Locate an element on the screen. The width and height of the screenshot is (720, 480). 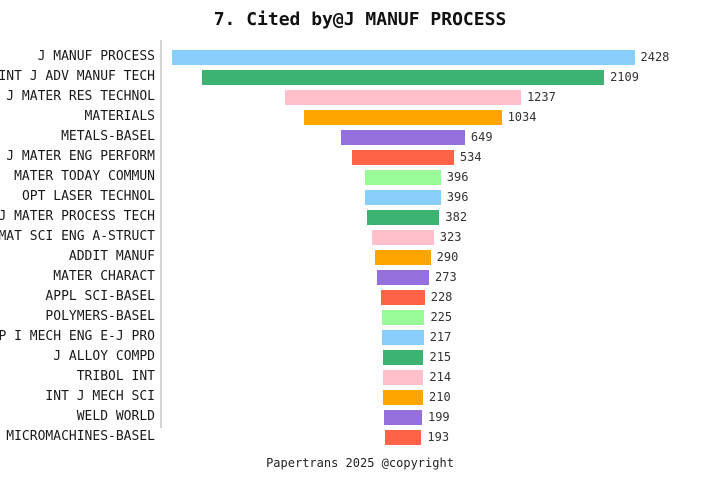
bar-row: J MATER ENG PERFORM 534 is located at coordinates (360, 157).